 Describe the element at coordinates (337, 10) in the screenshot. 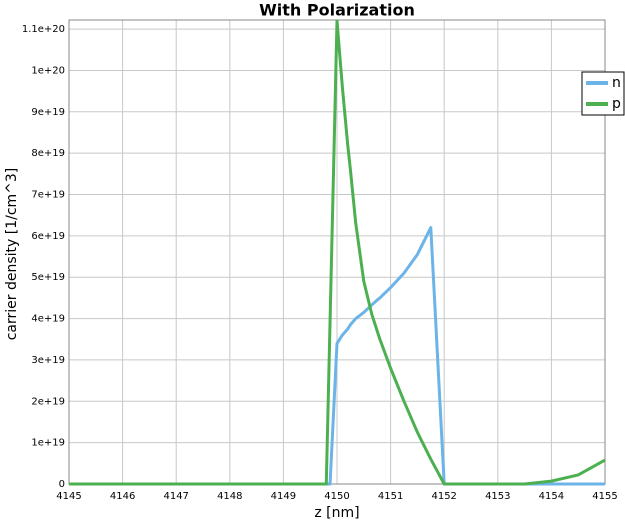

I see `chart-title: With Polarization` at that location.